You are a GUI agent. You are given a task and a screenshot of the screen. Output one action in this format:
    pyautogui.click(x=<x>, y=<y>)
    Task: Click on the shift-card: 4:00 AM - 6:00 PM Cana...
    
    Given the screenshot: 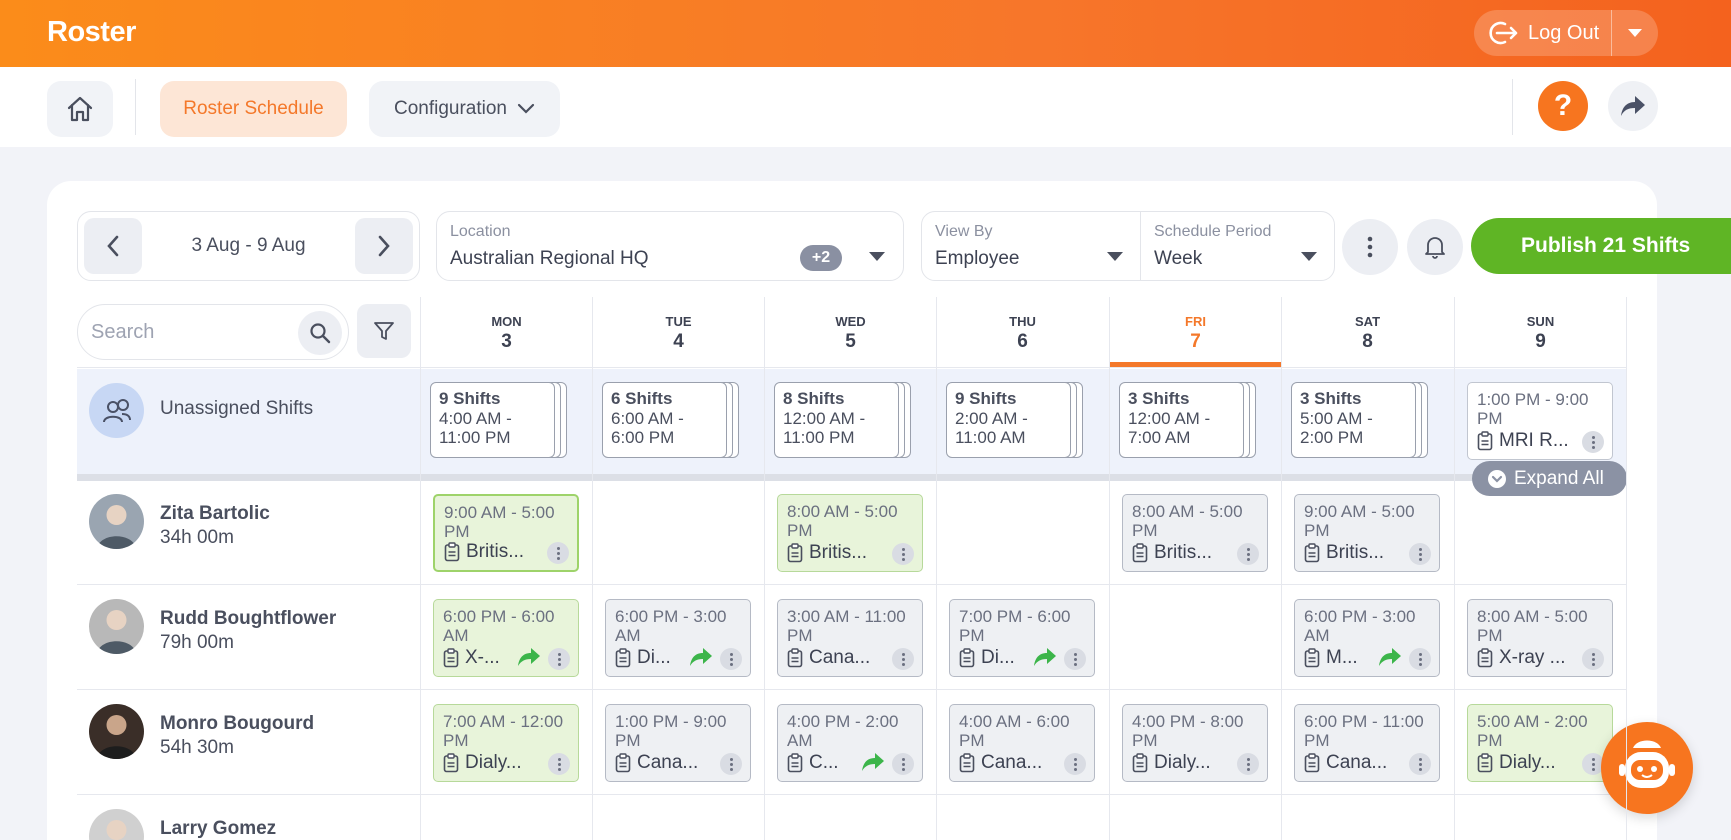 What is the action you would take?
    pyautogui.click(x=1022, y=743)
    